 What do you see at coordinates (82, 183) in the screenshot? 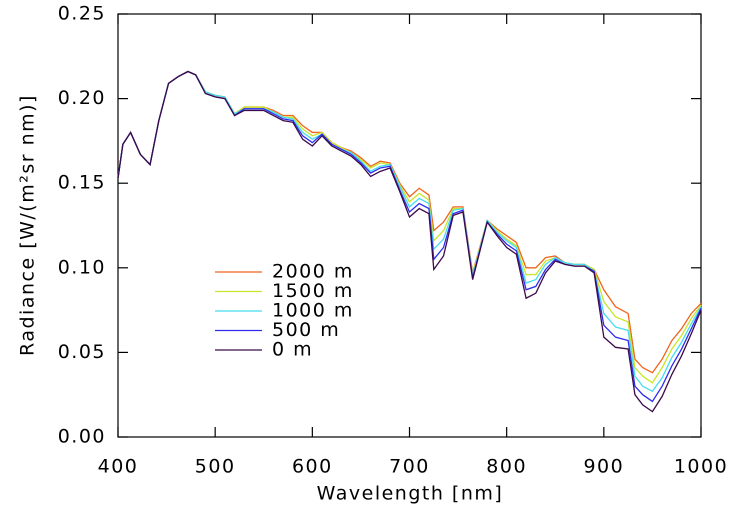
I see `y-tick-label: 0.15` at bounding box center [82, 183].